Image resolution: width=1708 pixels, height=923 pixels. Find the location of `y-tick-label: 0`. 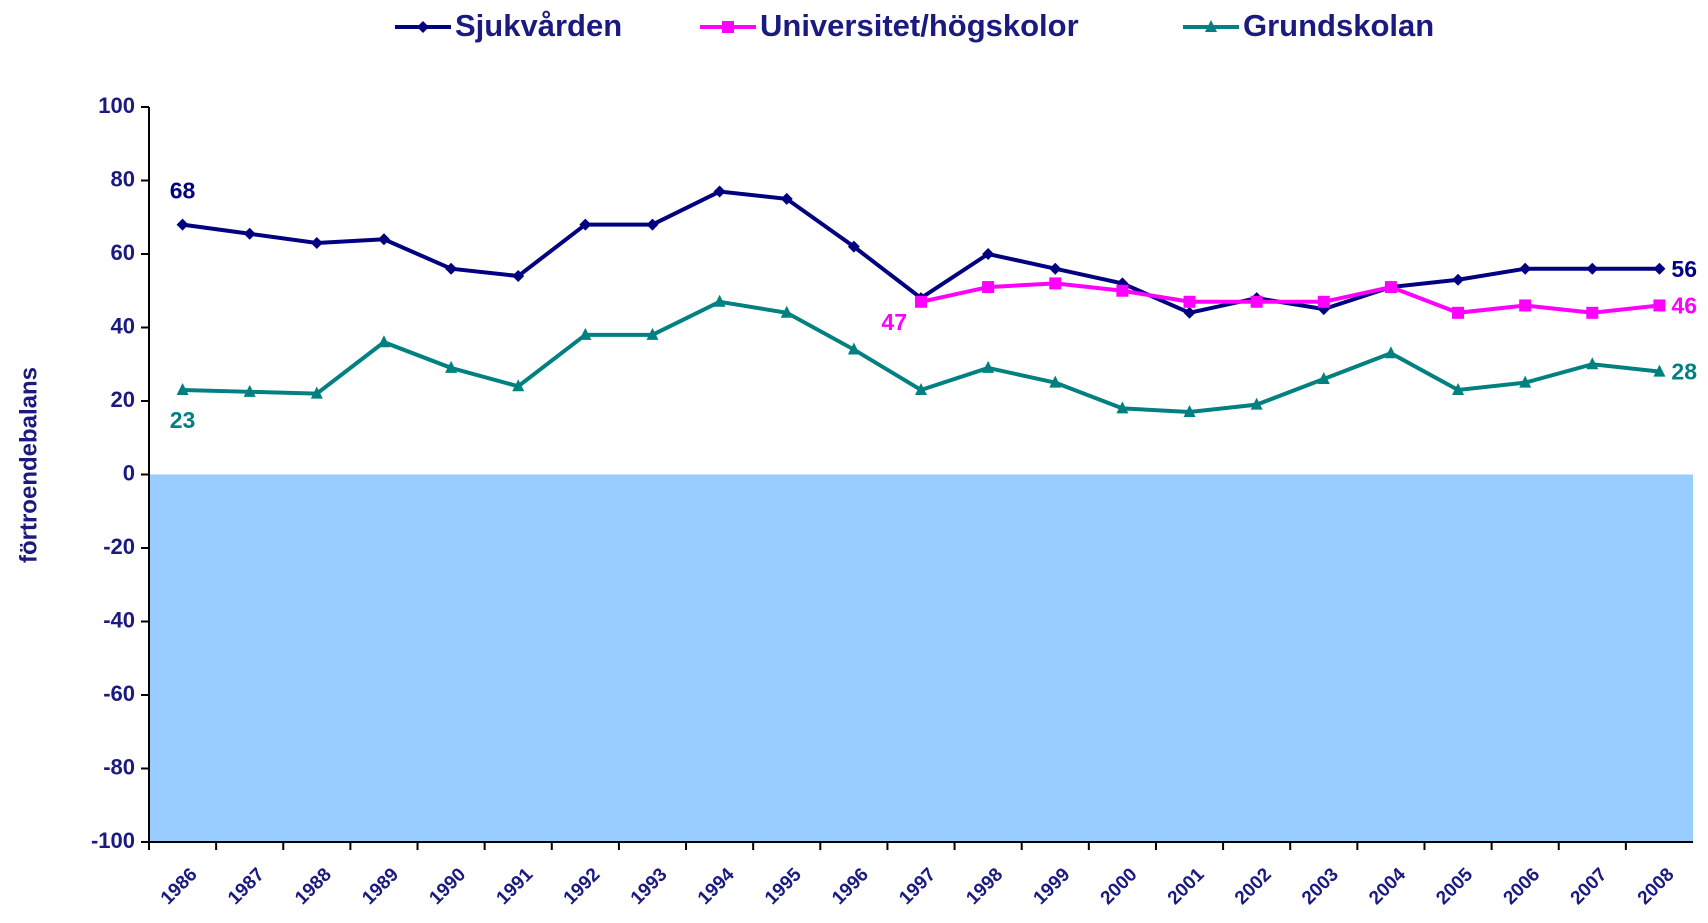

y-tick-label: 0 is located at coordinates (129, 472).